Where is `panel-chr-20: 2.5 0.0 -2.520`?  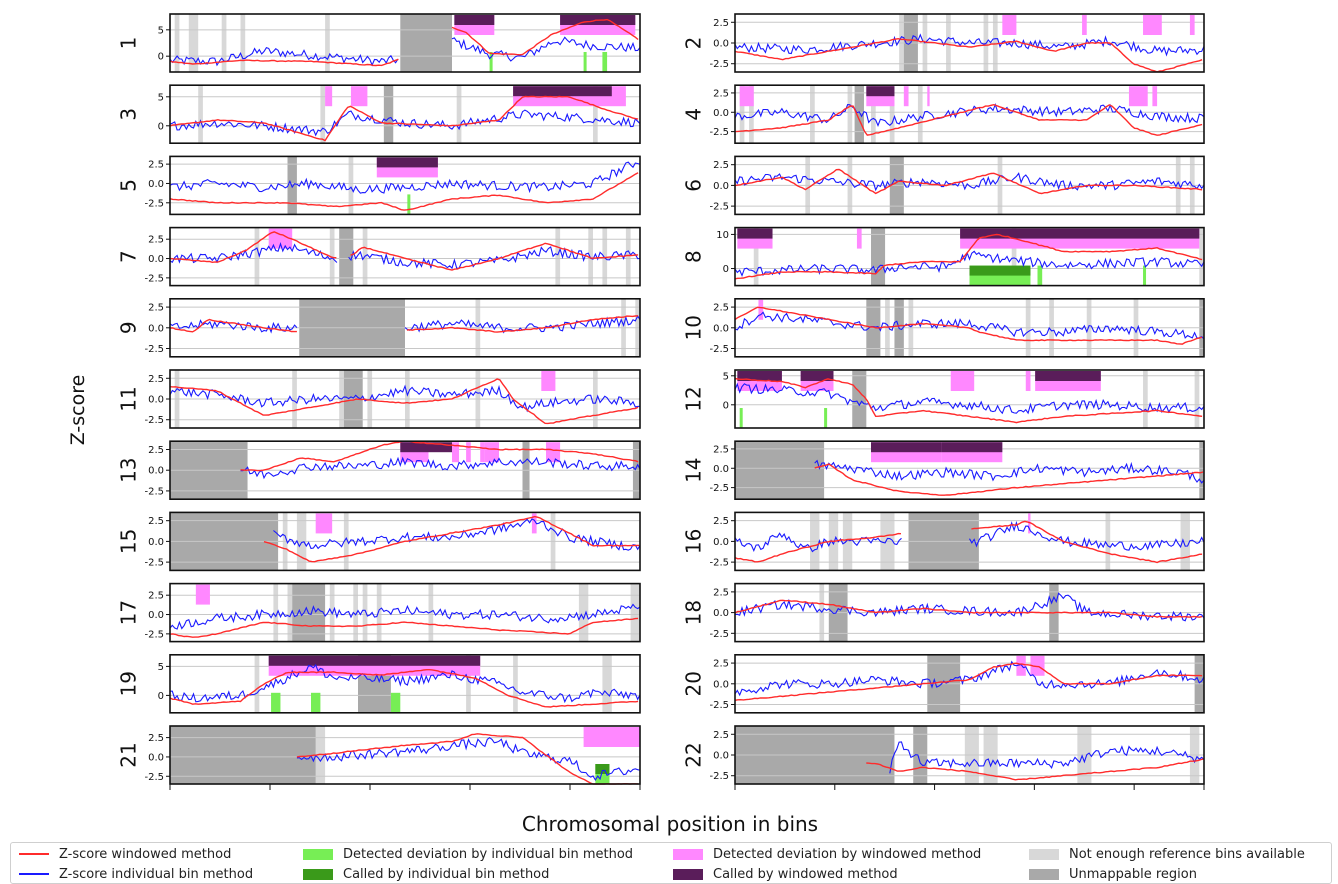
panel-chr-20: 2.5 0.0 -2.520 is located at coordinates (943, 683).